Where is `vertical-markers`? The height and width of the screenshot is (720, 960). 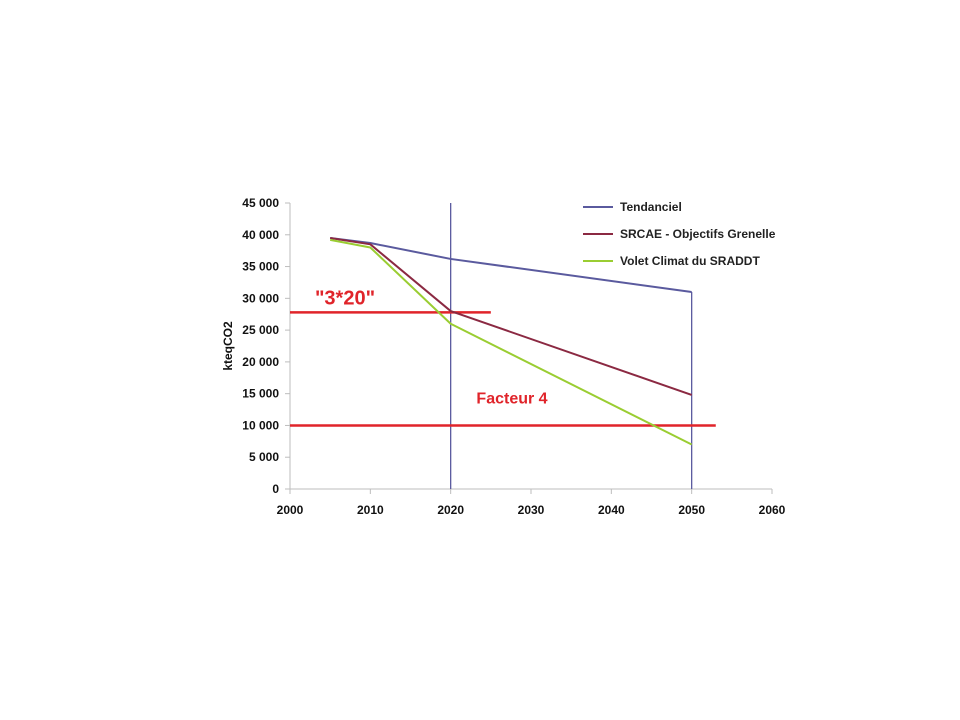 vertical-markers is located at coordinates (571, 346).